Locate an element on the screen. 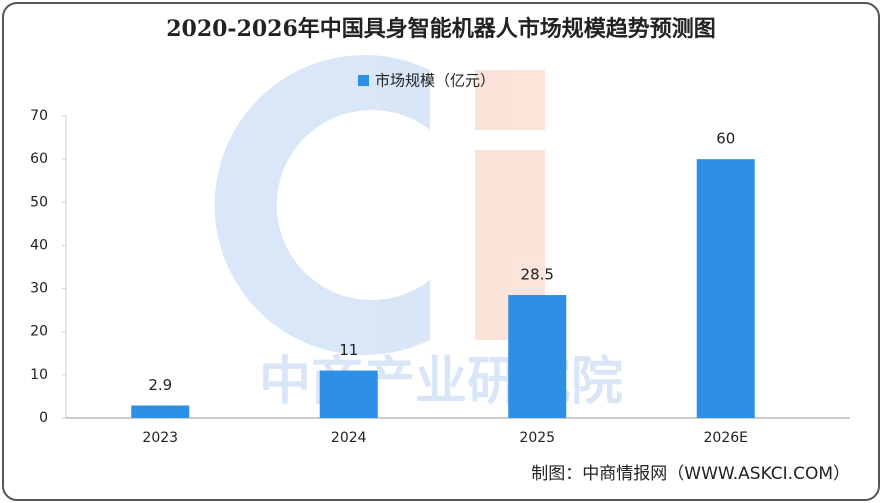 Image resolution: width=882 pixels, height=503 pixels. x-tick-label: 2023 is located at coordinates (160, 438).